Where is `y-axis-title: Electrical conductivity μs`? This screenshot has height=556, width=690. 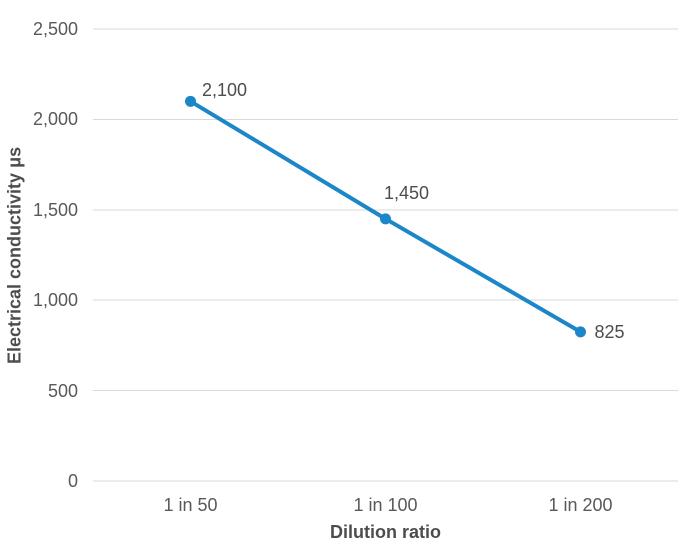
y-axis-title: Electrical conductivity μs is located at coordinates (14, 255).